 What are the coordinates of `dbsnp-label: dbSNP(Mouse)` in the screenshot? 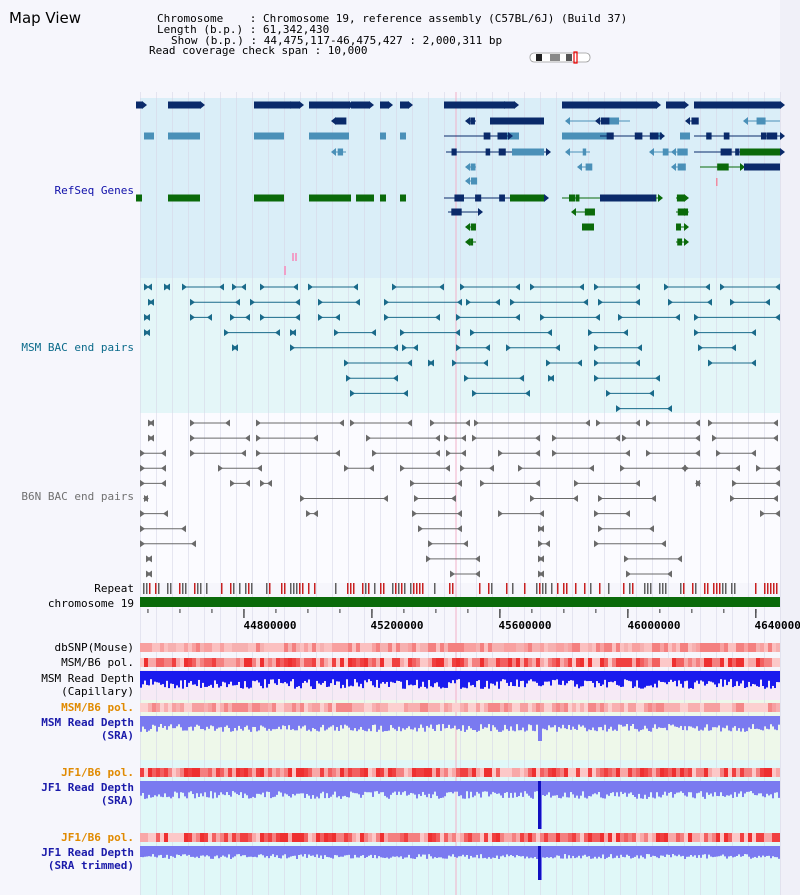 It's located at (94, 647).